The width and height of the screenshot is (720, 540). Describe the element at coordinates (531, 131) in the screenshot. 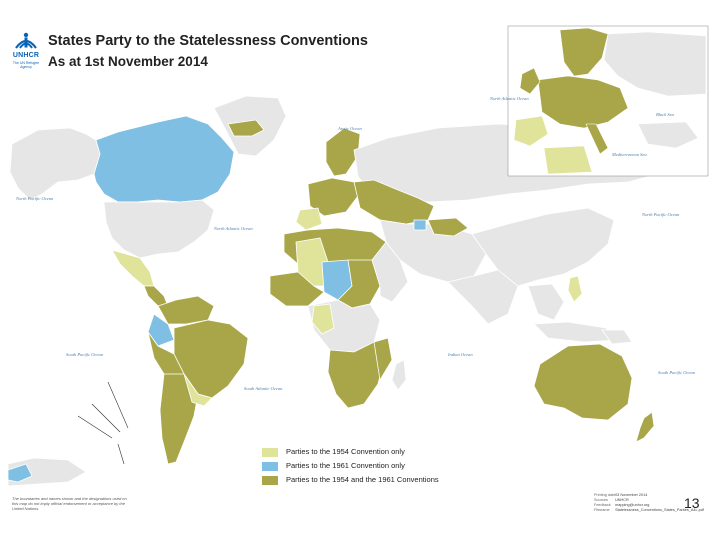

I see `inset-iberia` at that location.